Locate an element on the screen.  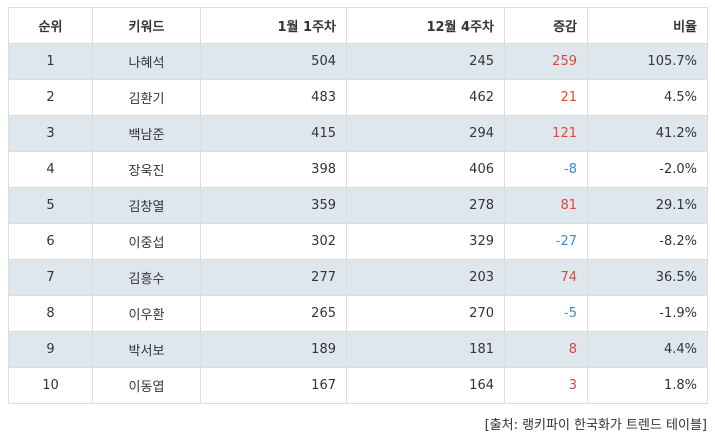
cell-ratio: 1.8% is located at coordinates (647, 385).